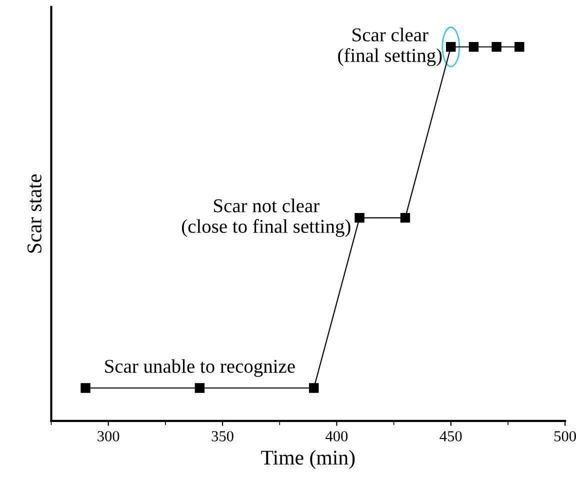 The height and width of the screenshot is (490, 576). What do you see at coordinates (337, 436) in the screenshot?
I see `x-tick-label: 400` at bounding box center [337, 436].